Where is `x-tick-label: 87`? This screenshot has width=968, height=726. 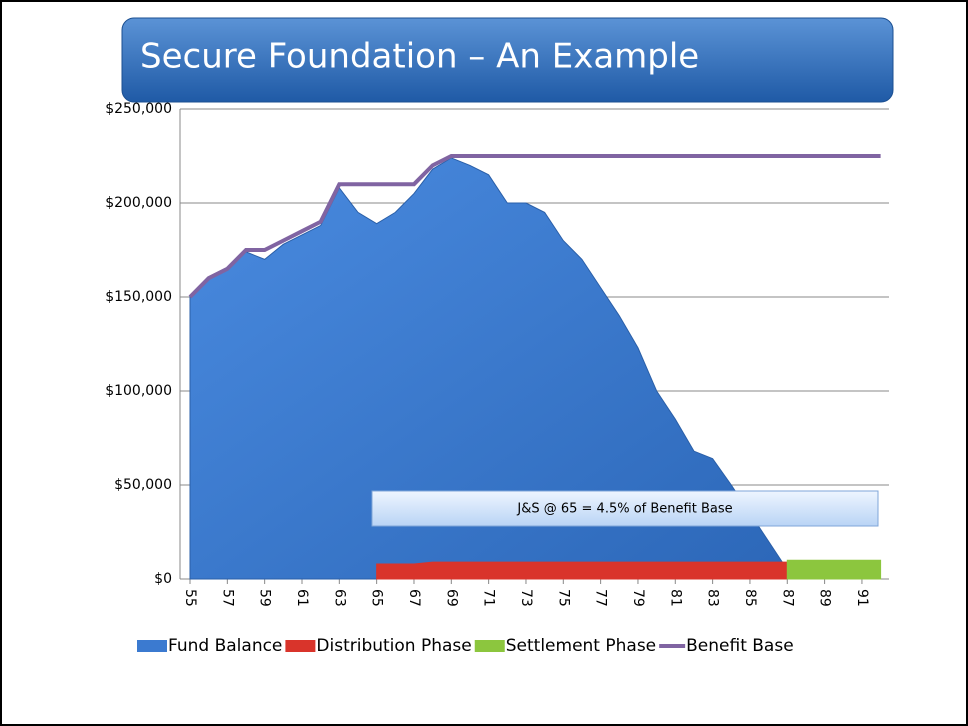
x-tick-label: 87 is located at coordinates (787, 598).